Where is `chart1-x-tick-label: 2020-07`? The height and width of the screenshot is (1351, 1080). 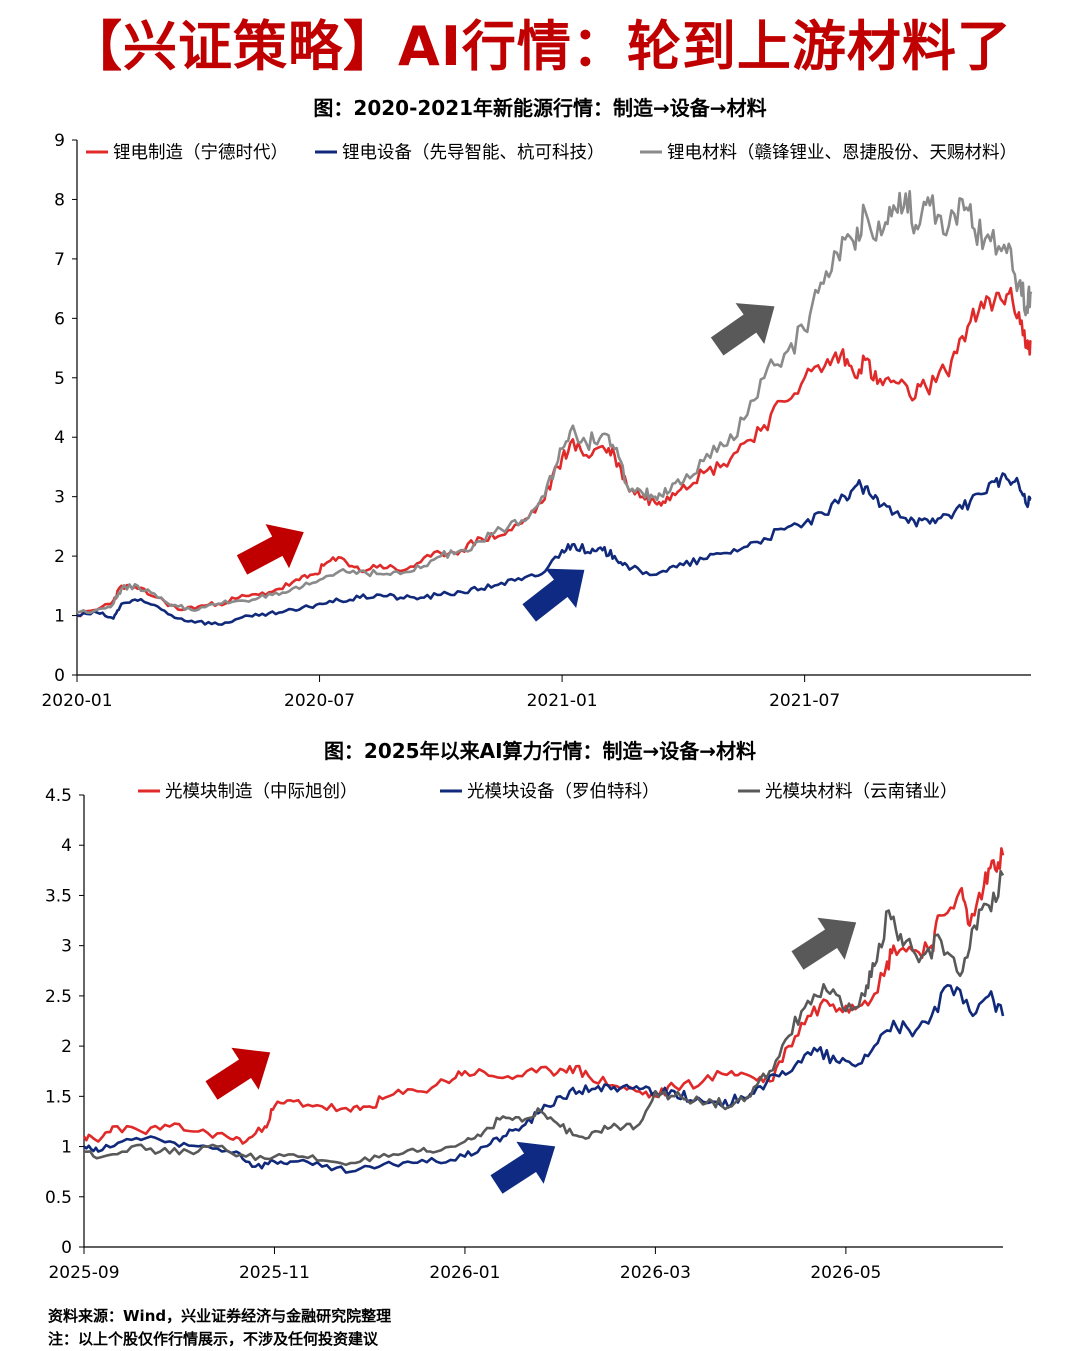 chart1-x-tick-label: 2020-07 is located at coordinates (319, 701).